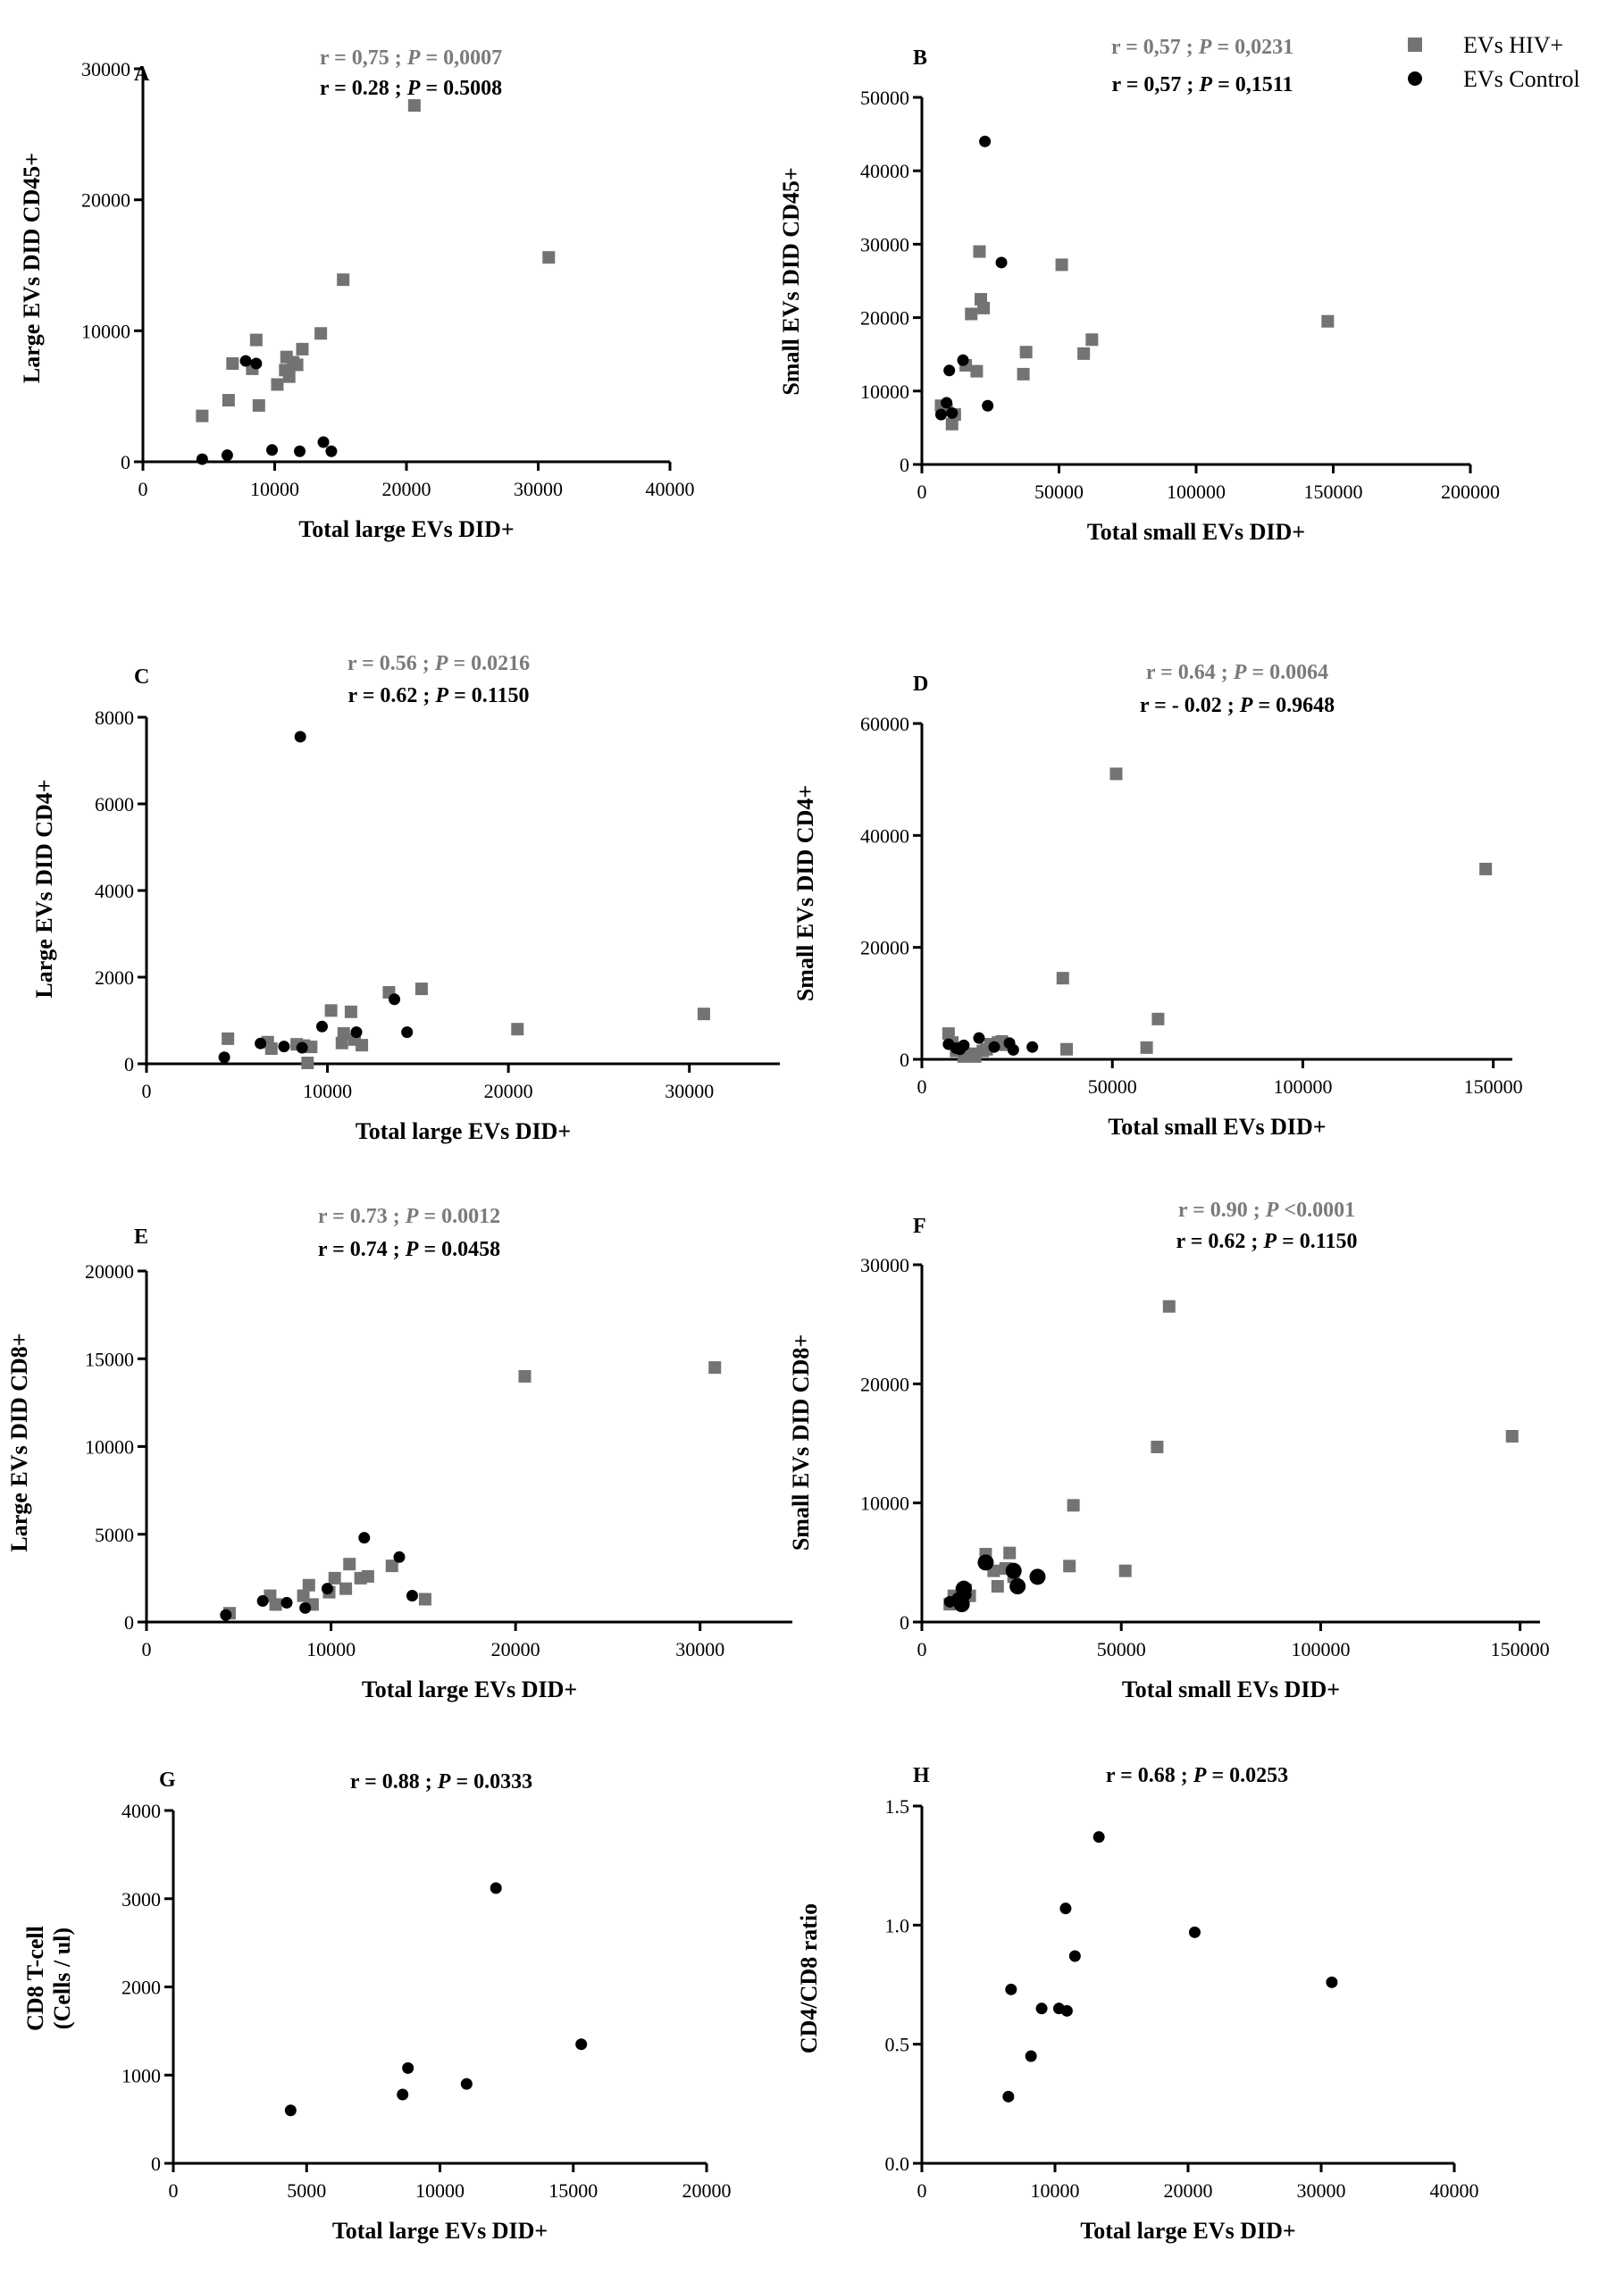 The image size is (1624, 2283). Describe the element at coordinates (411, 88) in the screenshot. I see `stat-control: r = 0.28 ; P = 0.5008` at that location.